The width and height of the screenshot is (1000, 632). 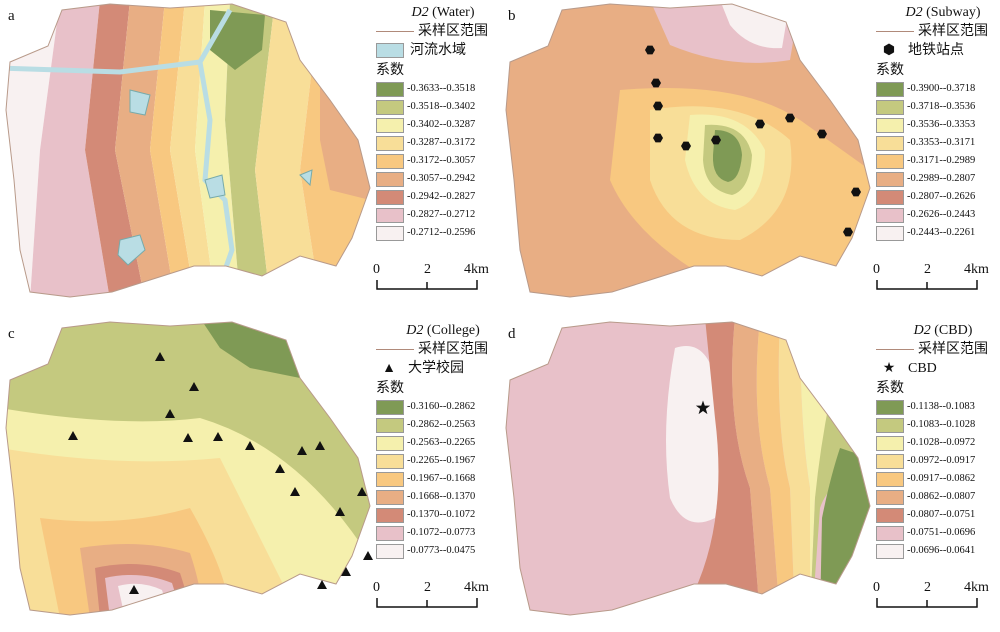 What do you see at coordinates (451, 330) in the screenshot?
I see `title-factor: (College)` at bounding box center [451, 330].